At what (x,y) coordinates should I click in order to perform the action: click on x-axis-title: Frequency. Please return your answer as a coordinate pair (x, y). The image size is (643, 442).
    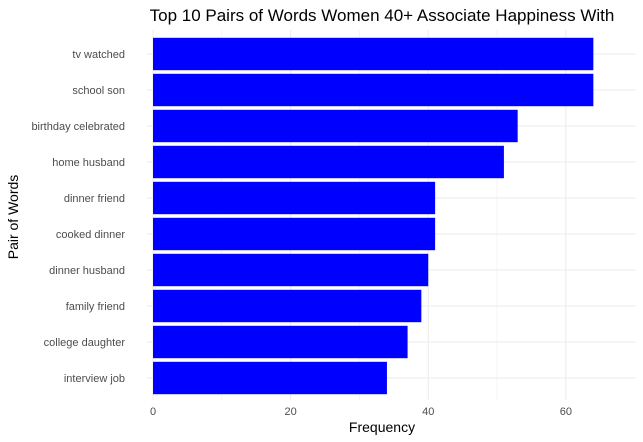
    Looking at the image, I should click on (382, 427).